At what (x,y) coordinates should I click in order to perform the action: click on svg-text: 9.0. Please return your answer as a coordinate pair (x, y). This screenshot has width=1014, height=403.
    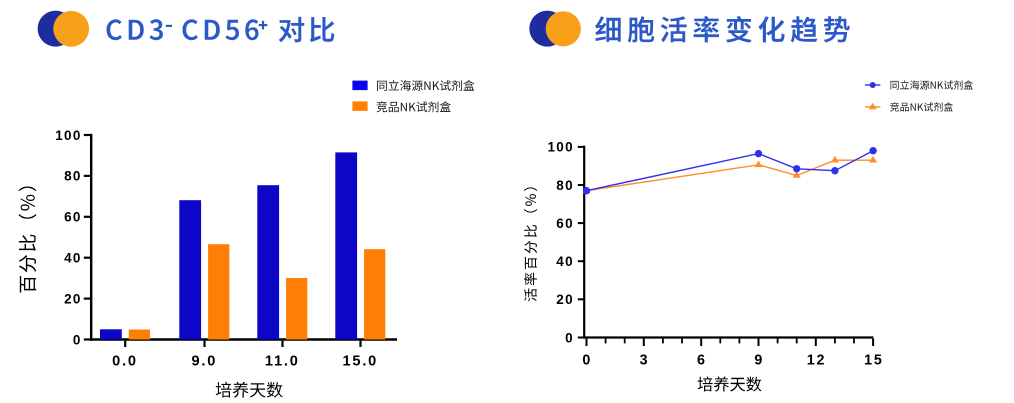
    Looking at the image, I should click on (204, 361).